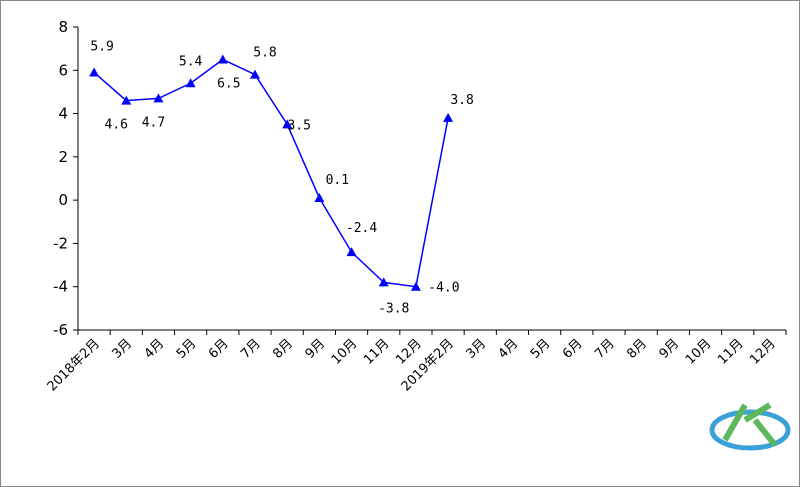  I want to click on data-label: 4.7, so click(153, 122).